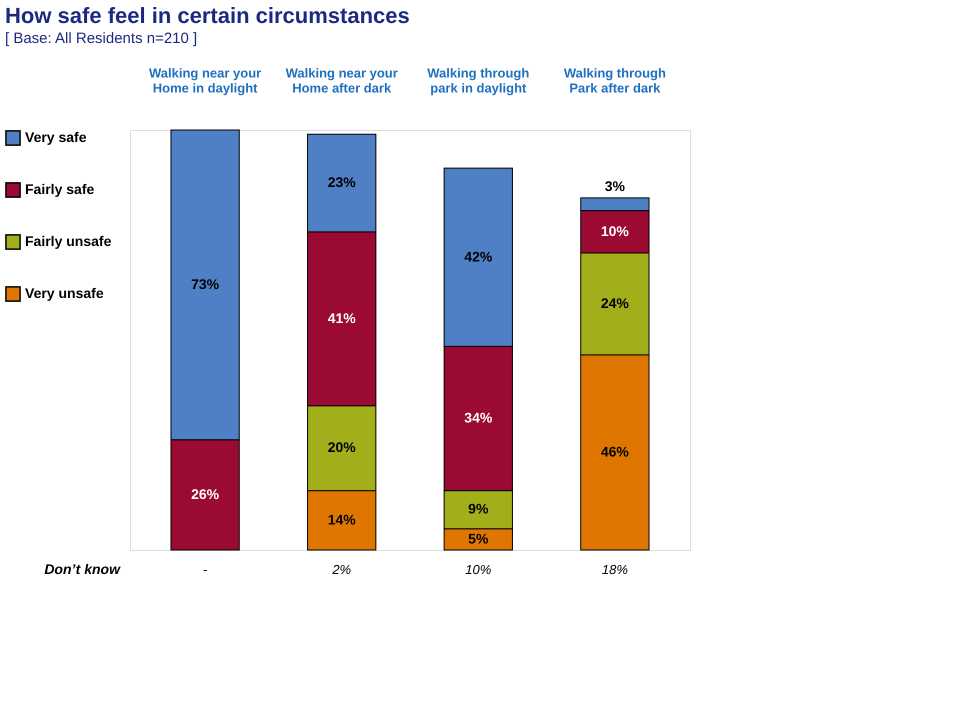 The width and height of the screenshot is (963, 724). I want to click on data-label: 42%, so click(478, 256).